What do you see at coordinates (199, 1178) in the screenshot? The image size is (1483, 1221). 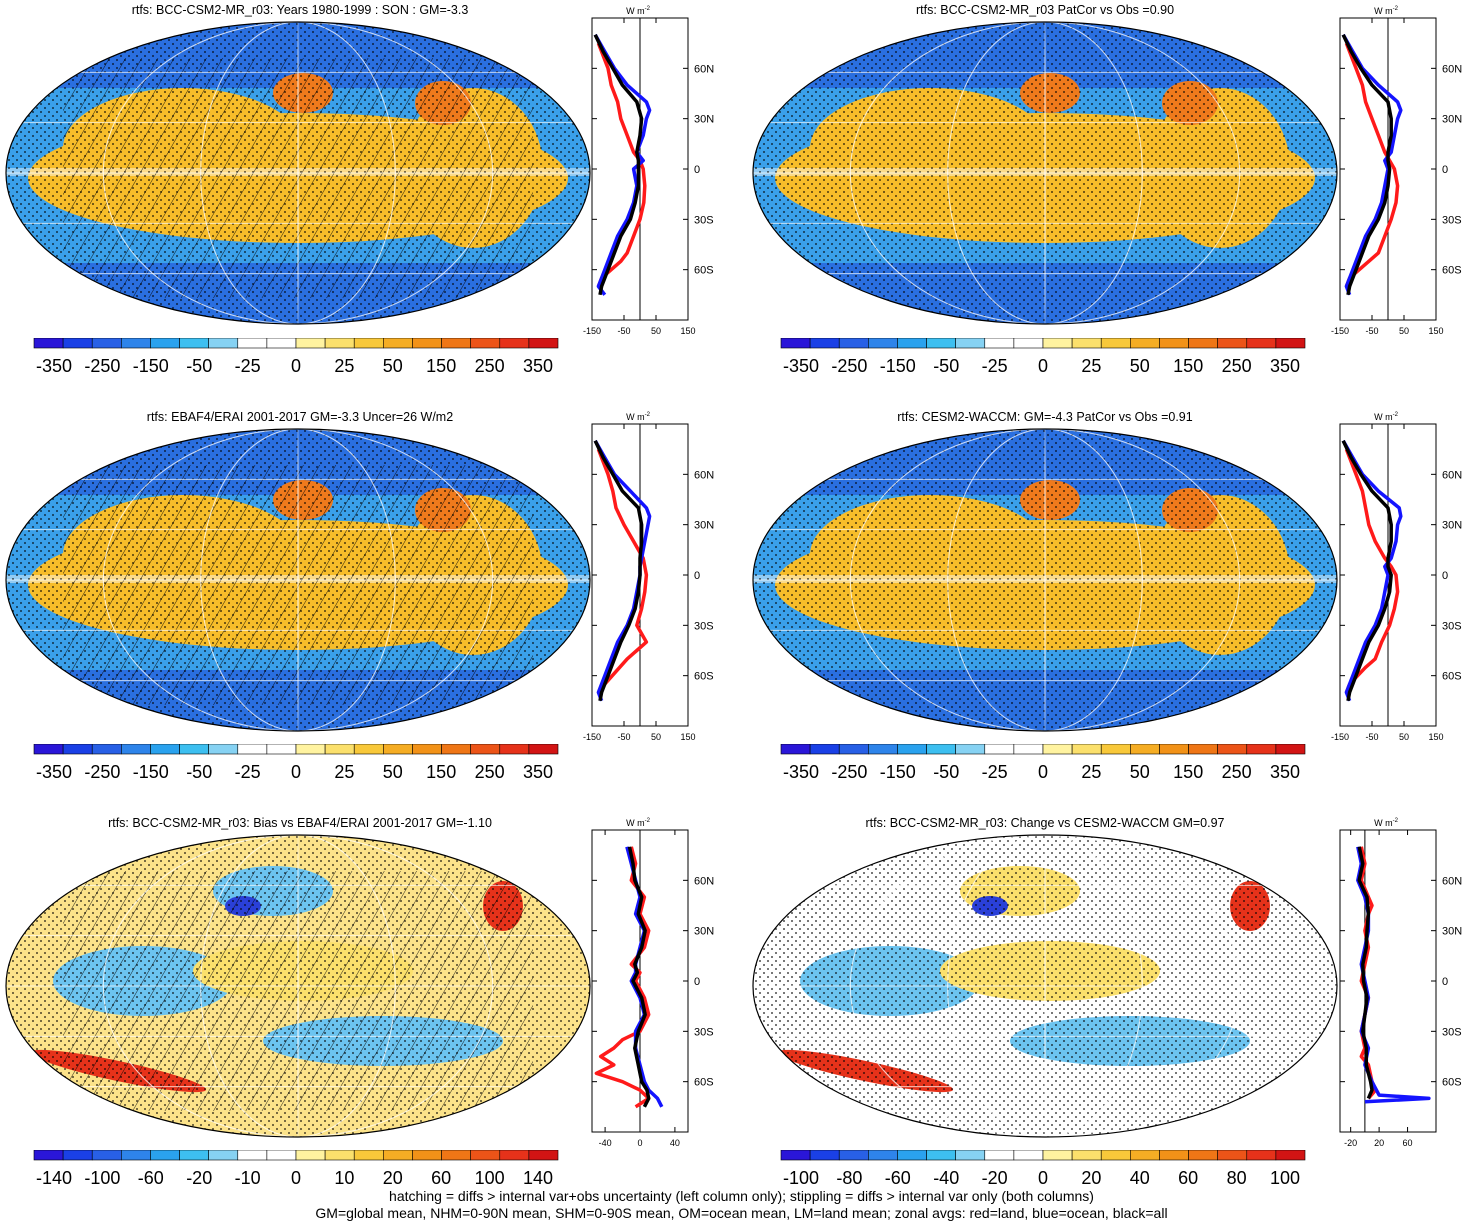 I see `colorbar-tick-label: -20` at bounding box center [199, 1178].